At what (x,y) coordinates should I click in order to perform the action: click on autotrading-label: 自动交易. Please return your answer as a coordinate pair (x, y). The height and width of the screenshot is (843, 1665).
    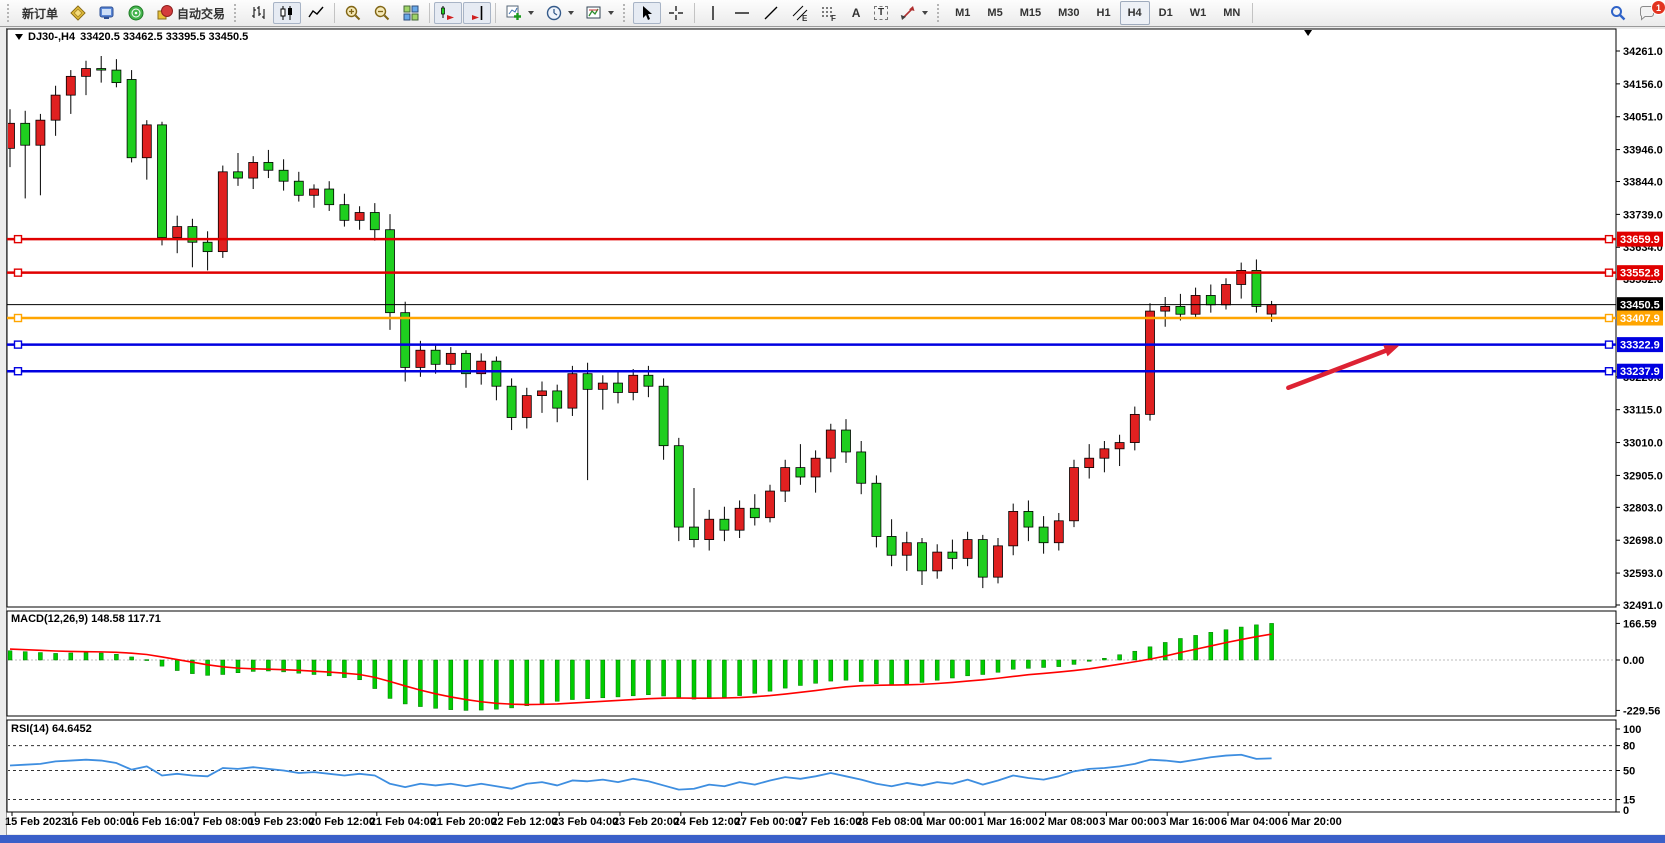
    Looking at the image, I should click on (201, 13).